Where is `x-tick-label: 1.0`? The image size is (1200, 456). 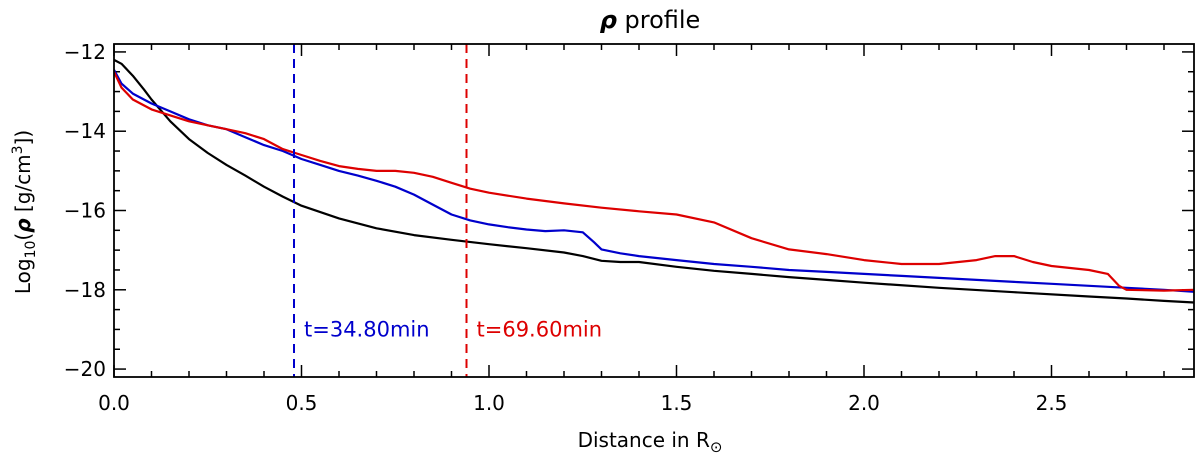
x-tick-label: 1.0 is located at coordinates (489, 403).